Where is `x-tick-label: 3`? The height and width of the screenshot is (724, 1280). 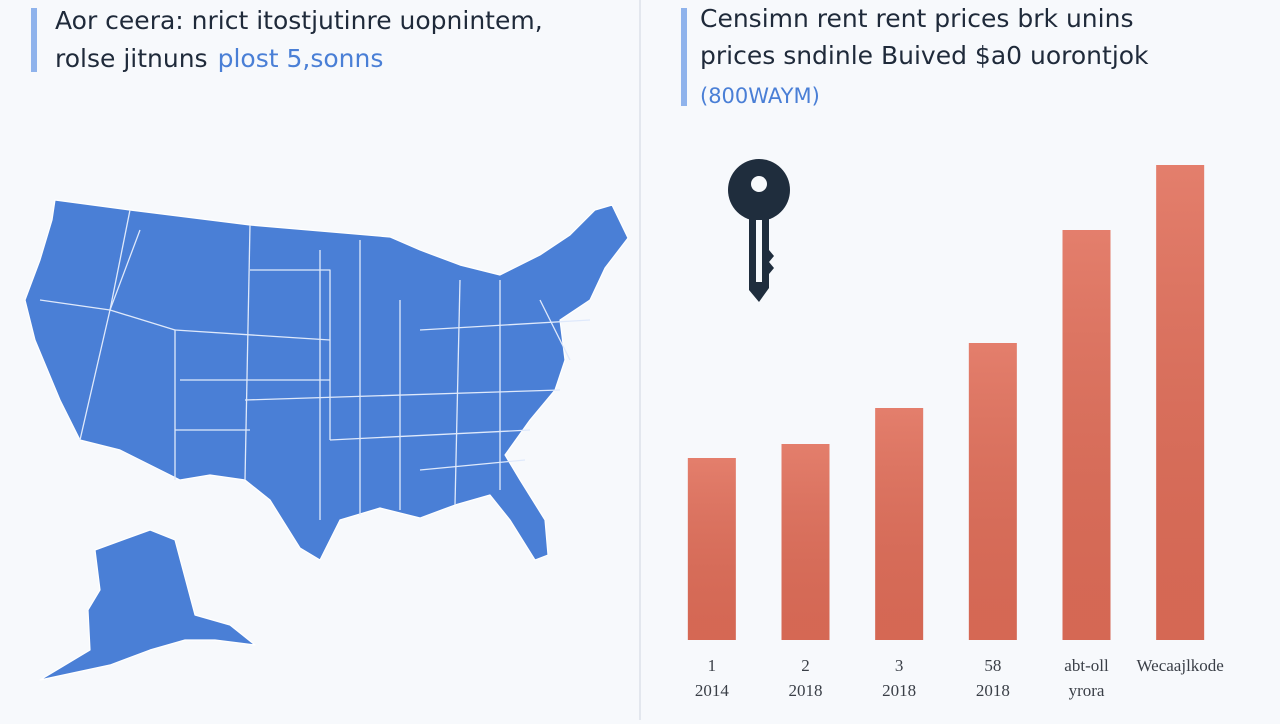
x-tick-label: 3 is located at coordinates (899, 665).